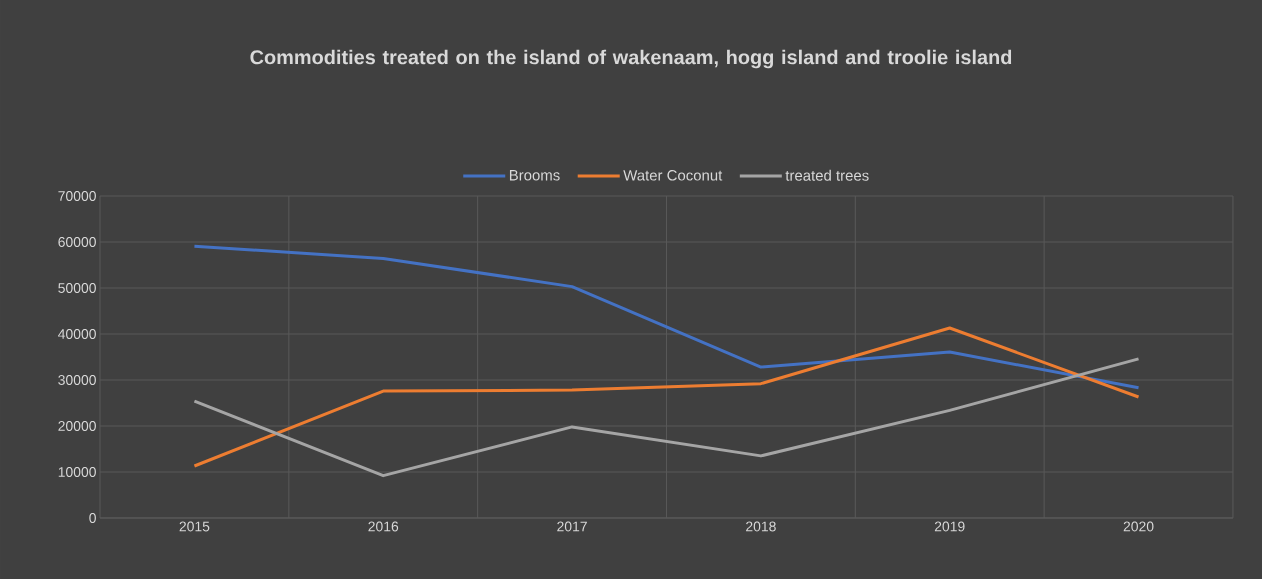 The height and width of the screenshot is (579, 1262). Describe the element at coordinates (194, 526) in the screenshot. I see `x-tick-label: 2015` at that location.